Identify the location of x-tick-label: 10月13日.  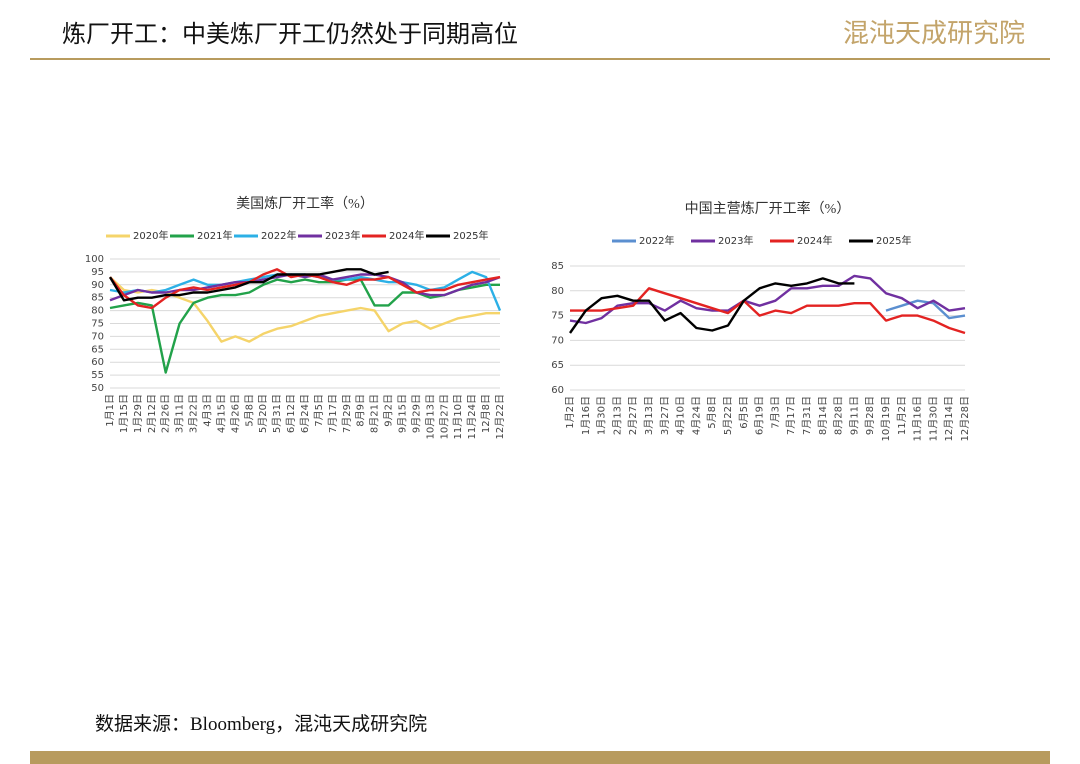
(430, 416).